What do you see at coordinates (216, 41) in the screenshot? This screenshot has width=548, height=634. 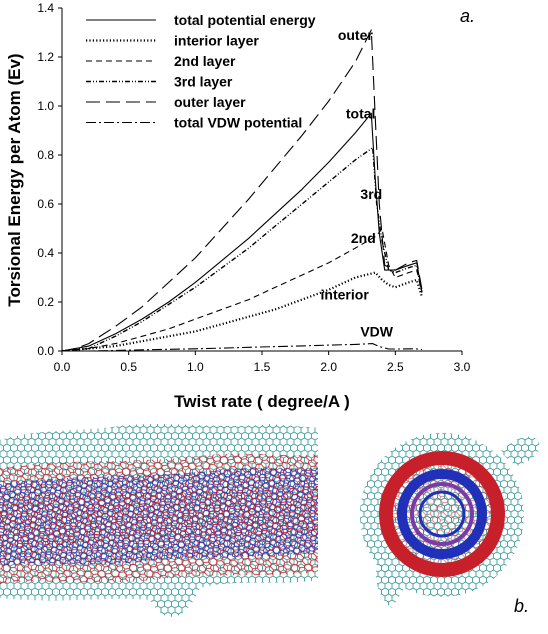 I see `legend-entry-label: interior layer` at bounding box center [216, 41].